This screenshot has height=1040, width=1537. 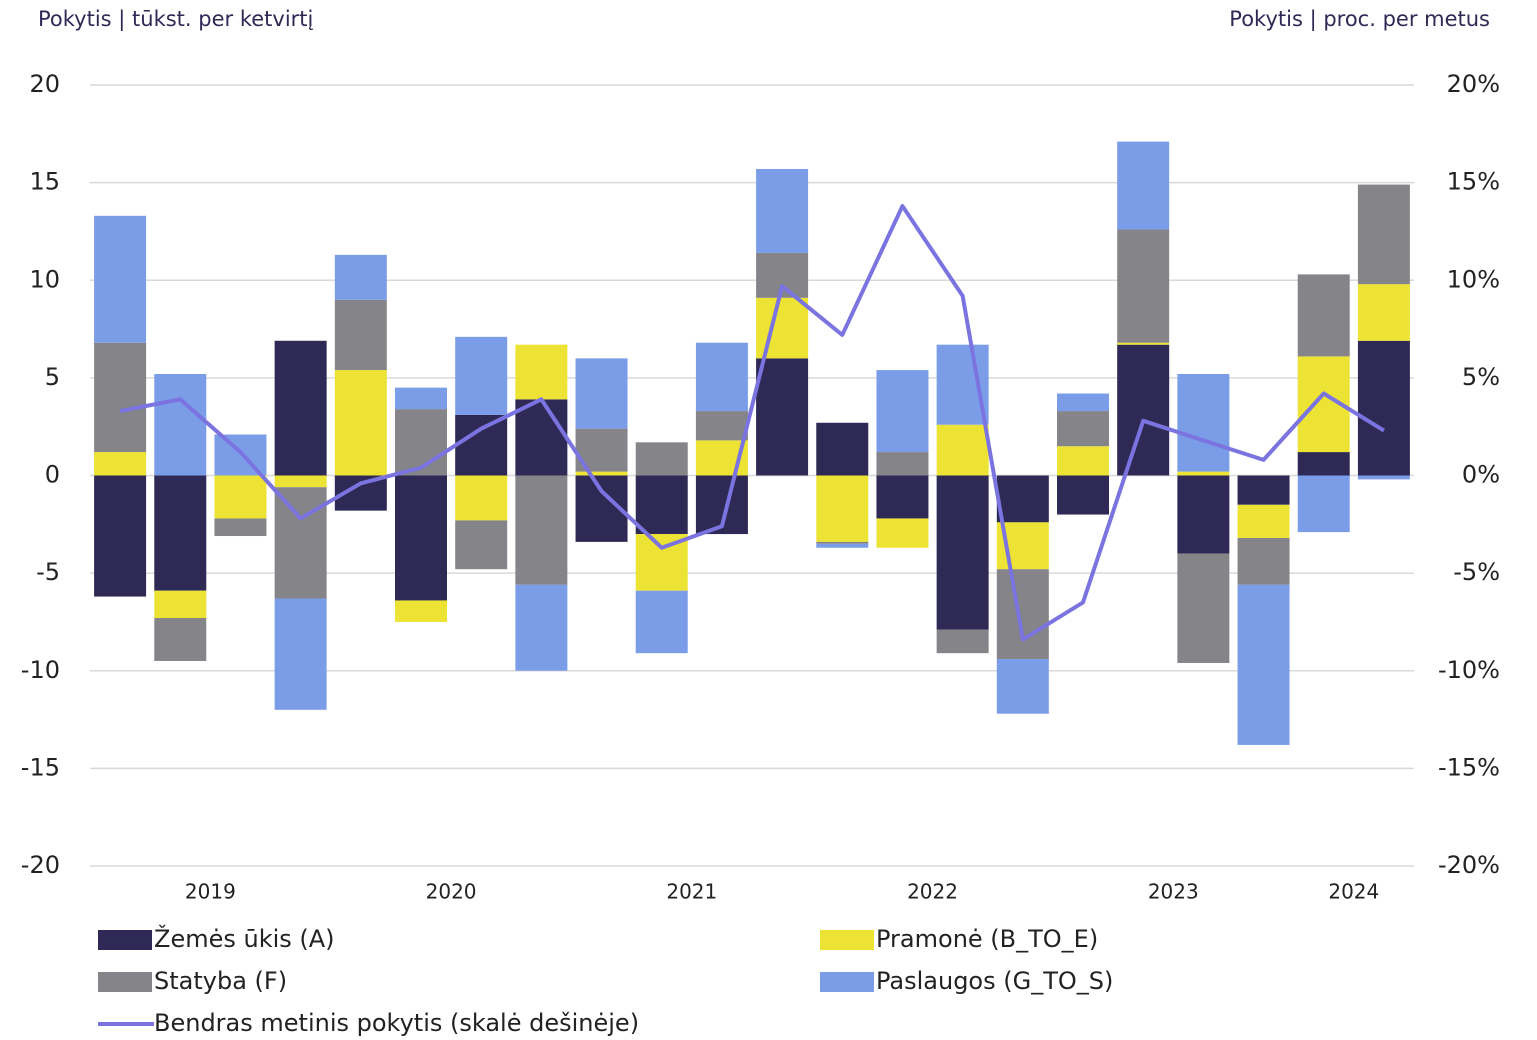 I want to click on y2-tick-label: 0%, so click(x=1481, y=475).